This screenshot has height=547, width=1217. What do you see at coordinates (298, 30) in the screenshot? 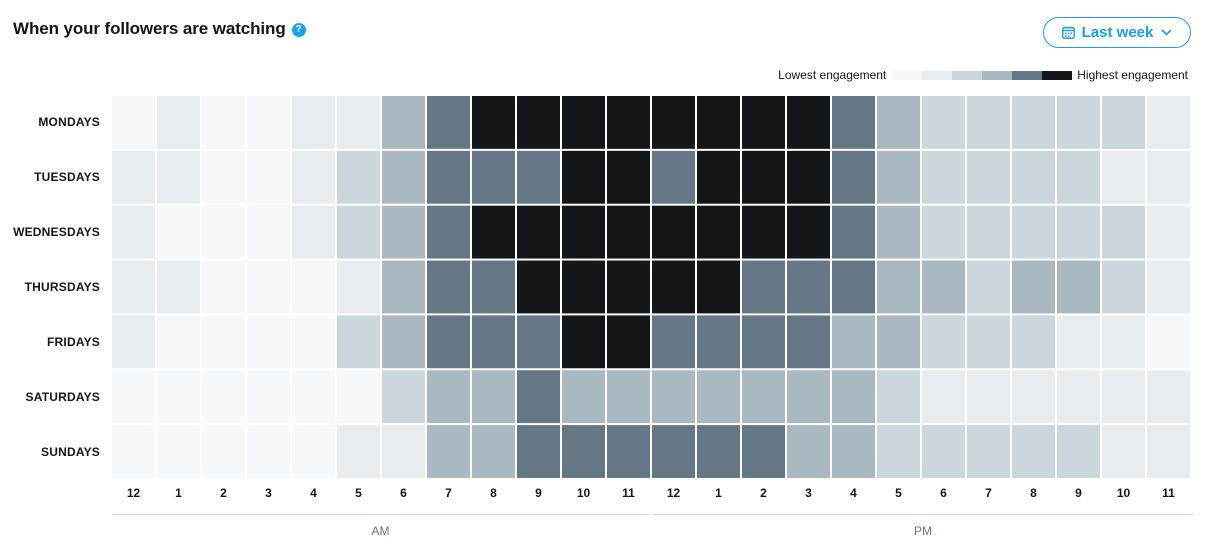
I see `question-circle-icon: ?` at bounding box center [298, 30].